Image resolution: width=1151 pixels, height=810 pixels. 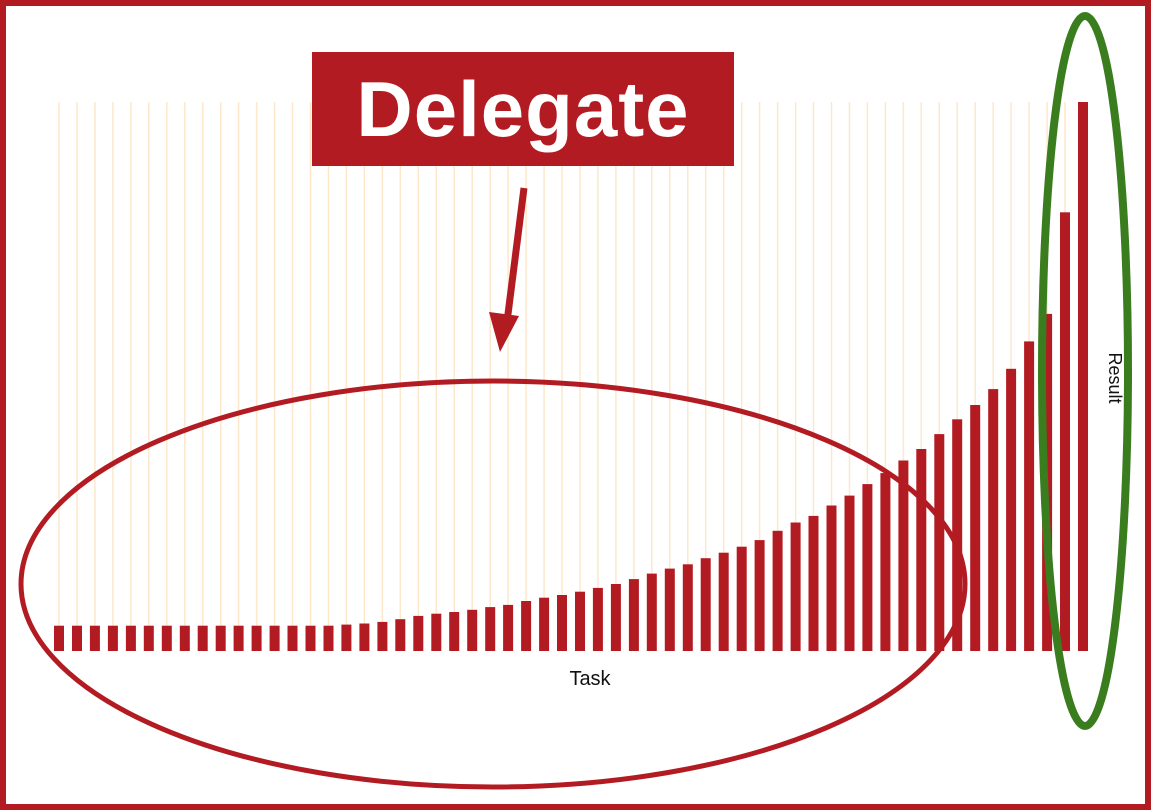 I want to click on result-highlight-ellipse, so click(x=1085, y=371).